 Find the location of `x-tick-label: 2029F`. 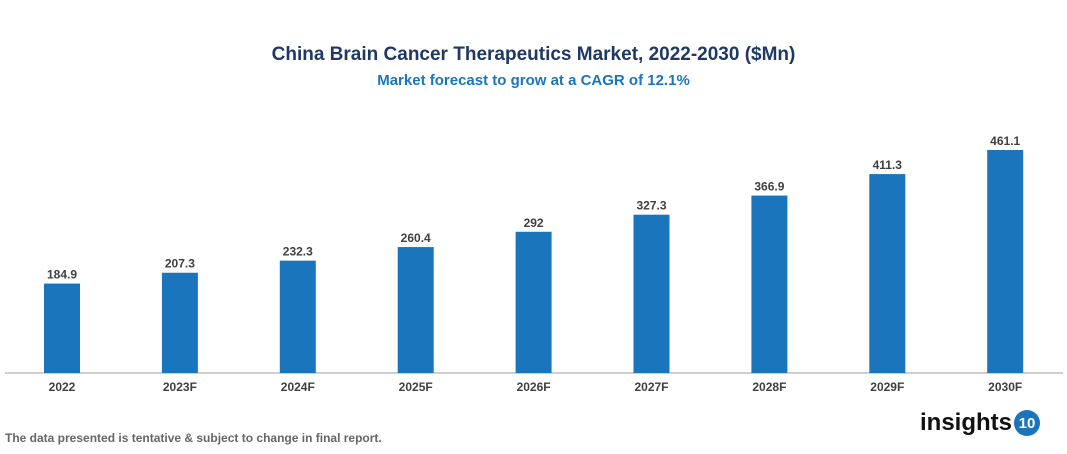

x-tick-label: 2029F is located at coordinates (887, 387).